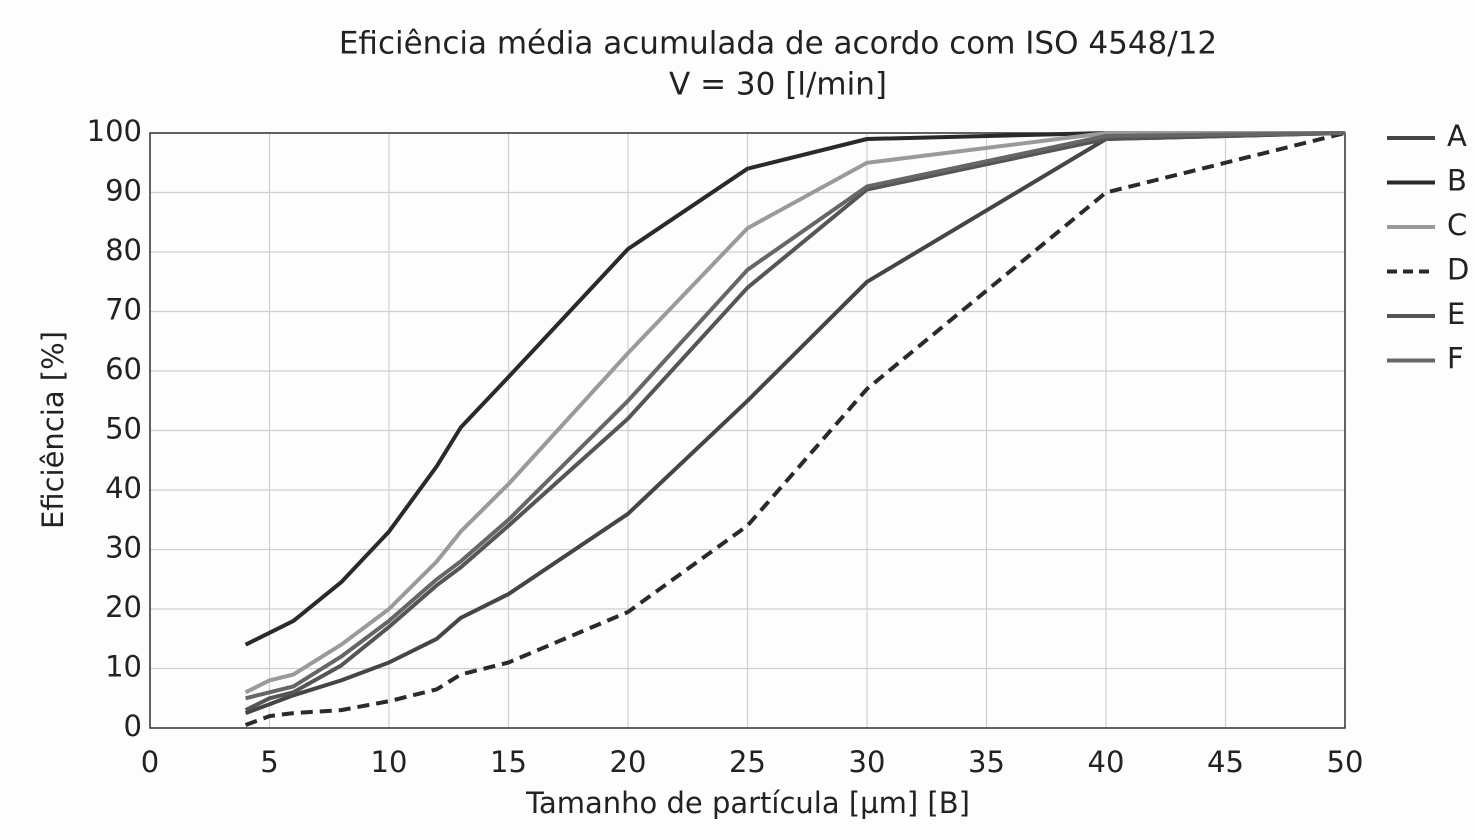 The width and height of the screenshot is (1475, 840). Describe the element at coordinates (747, 803) in the screenshot. I see `x-axis-label: Tamanho de partícula [µm] [B]` at that location.